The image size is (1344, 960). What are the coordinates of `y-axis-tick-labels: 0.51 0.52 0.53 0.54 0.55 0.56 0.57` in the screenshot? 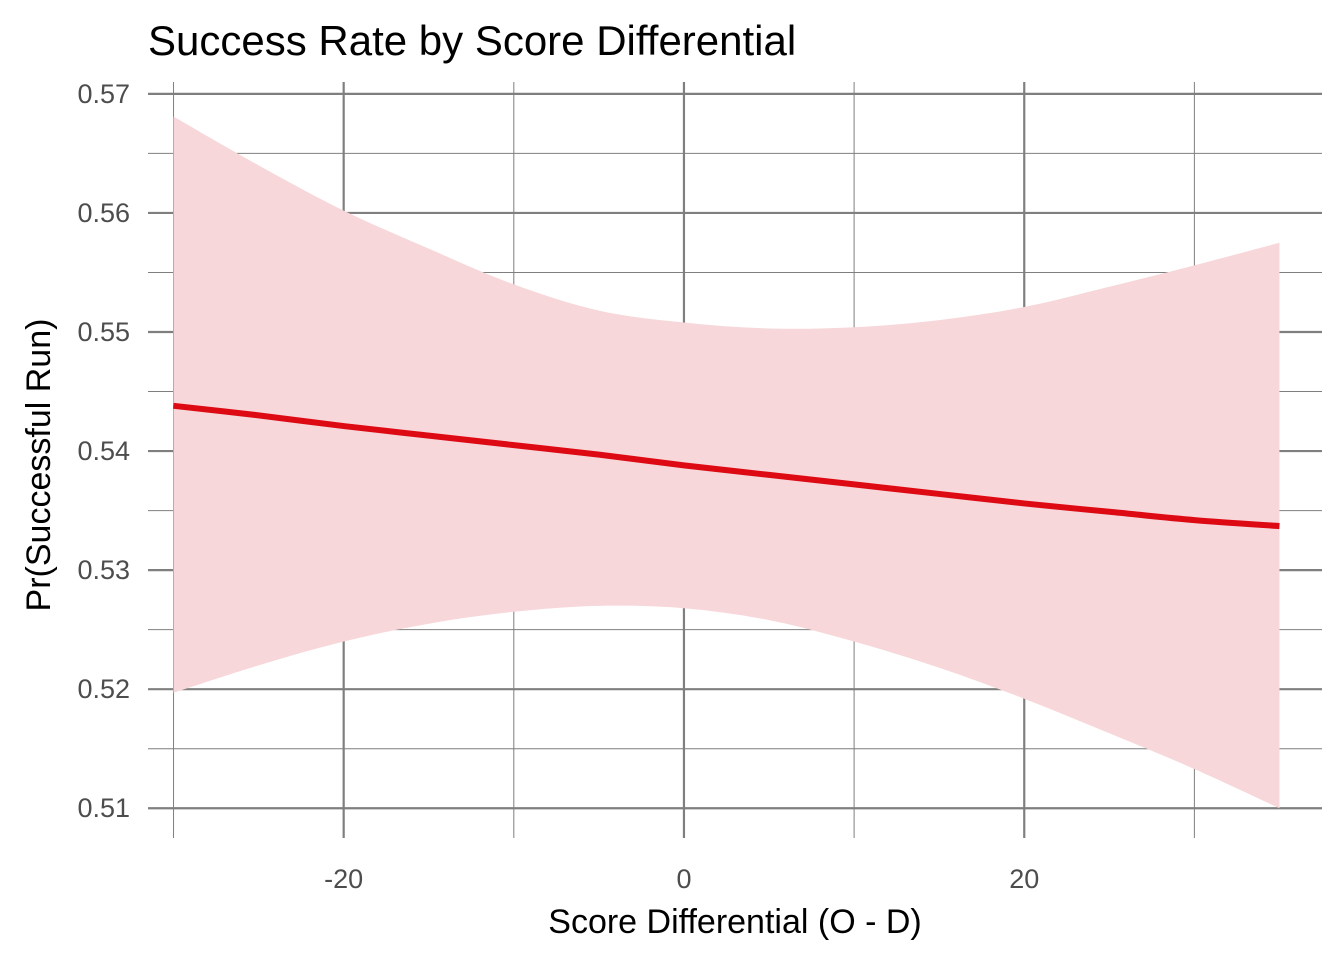 It's located at (103, 451).